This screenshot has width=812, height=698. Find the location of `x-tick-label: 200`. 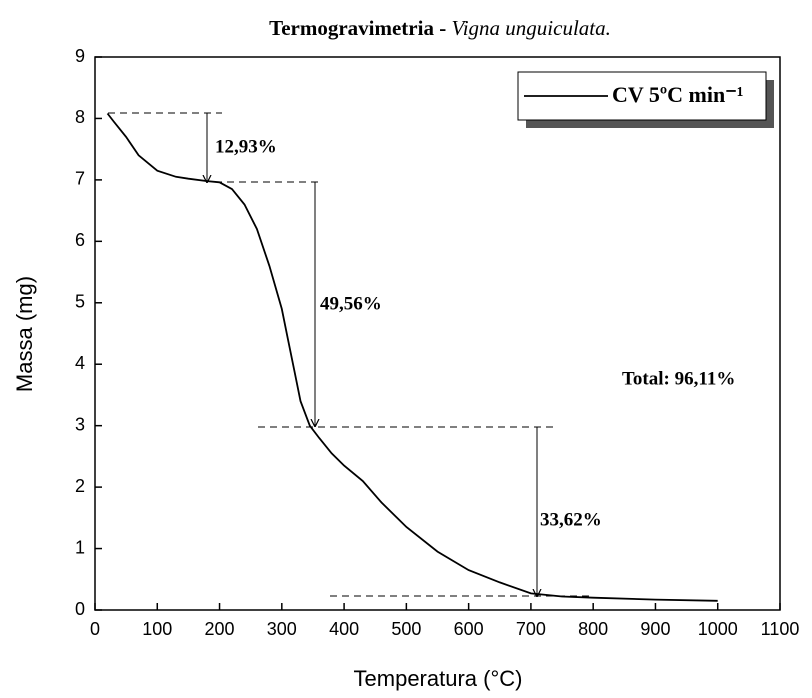

x-tick-label: 200 is located at coordinates (220, 629).